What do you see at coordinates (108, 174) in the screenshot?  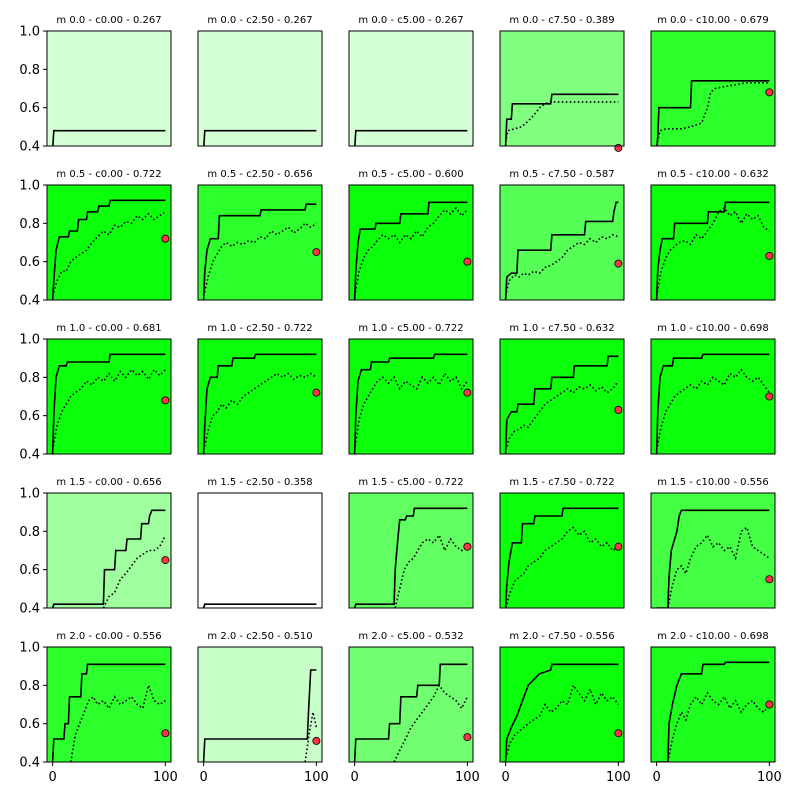 I see `panel-title: m 0.5 - c0.00 - 0.722` at bounding box center [108, 174].